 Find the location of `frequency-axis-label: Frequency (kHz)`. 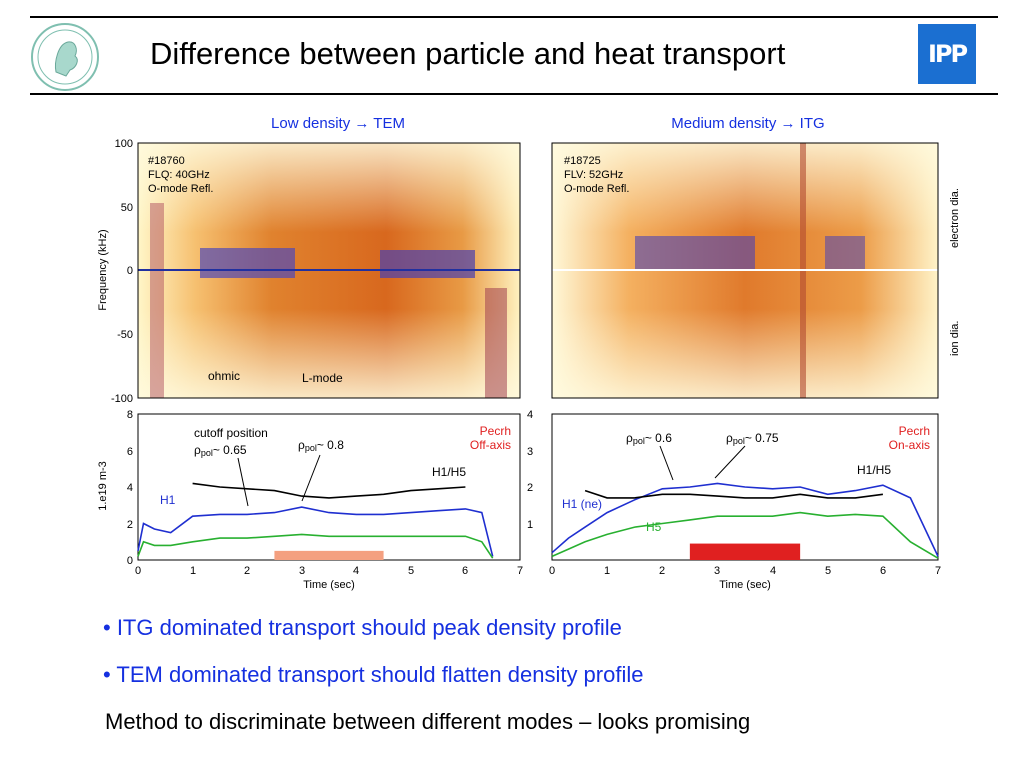

frequency-axis-label: Frequency (kHz) is located at coordinates (103, 269).